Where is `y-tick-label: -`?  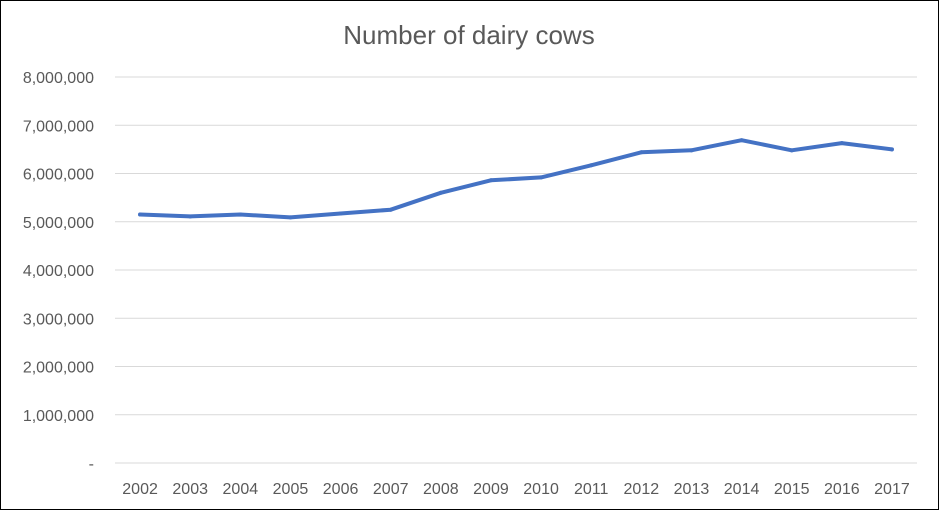
y-tick-label: - is located at coordinates (91, 464).